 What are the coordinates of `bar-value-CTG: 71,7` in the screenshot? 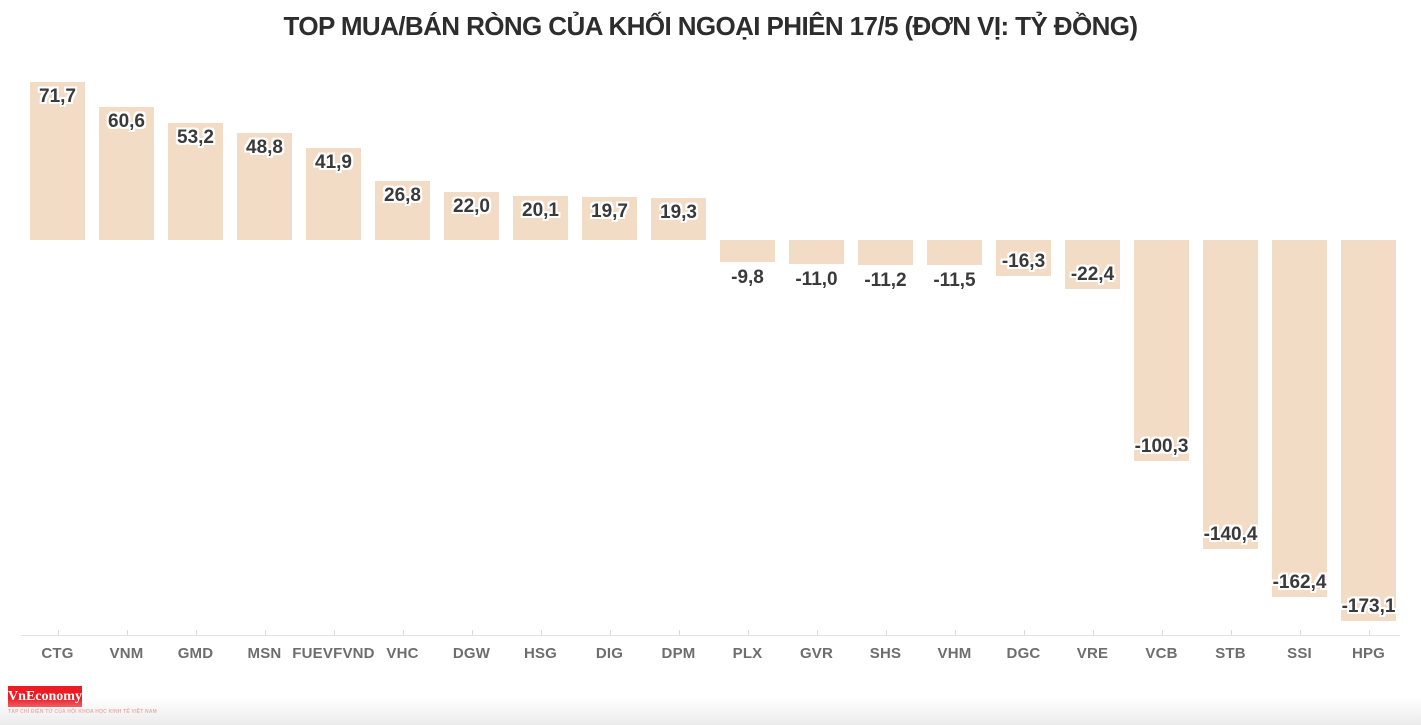 It's located at (57, 97).